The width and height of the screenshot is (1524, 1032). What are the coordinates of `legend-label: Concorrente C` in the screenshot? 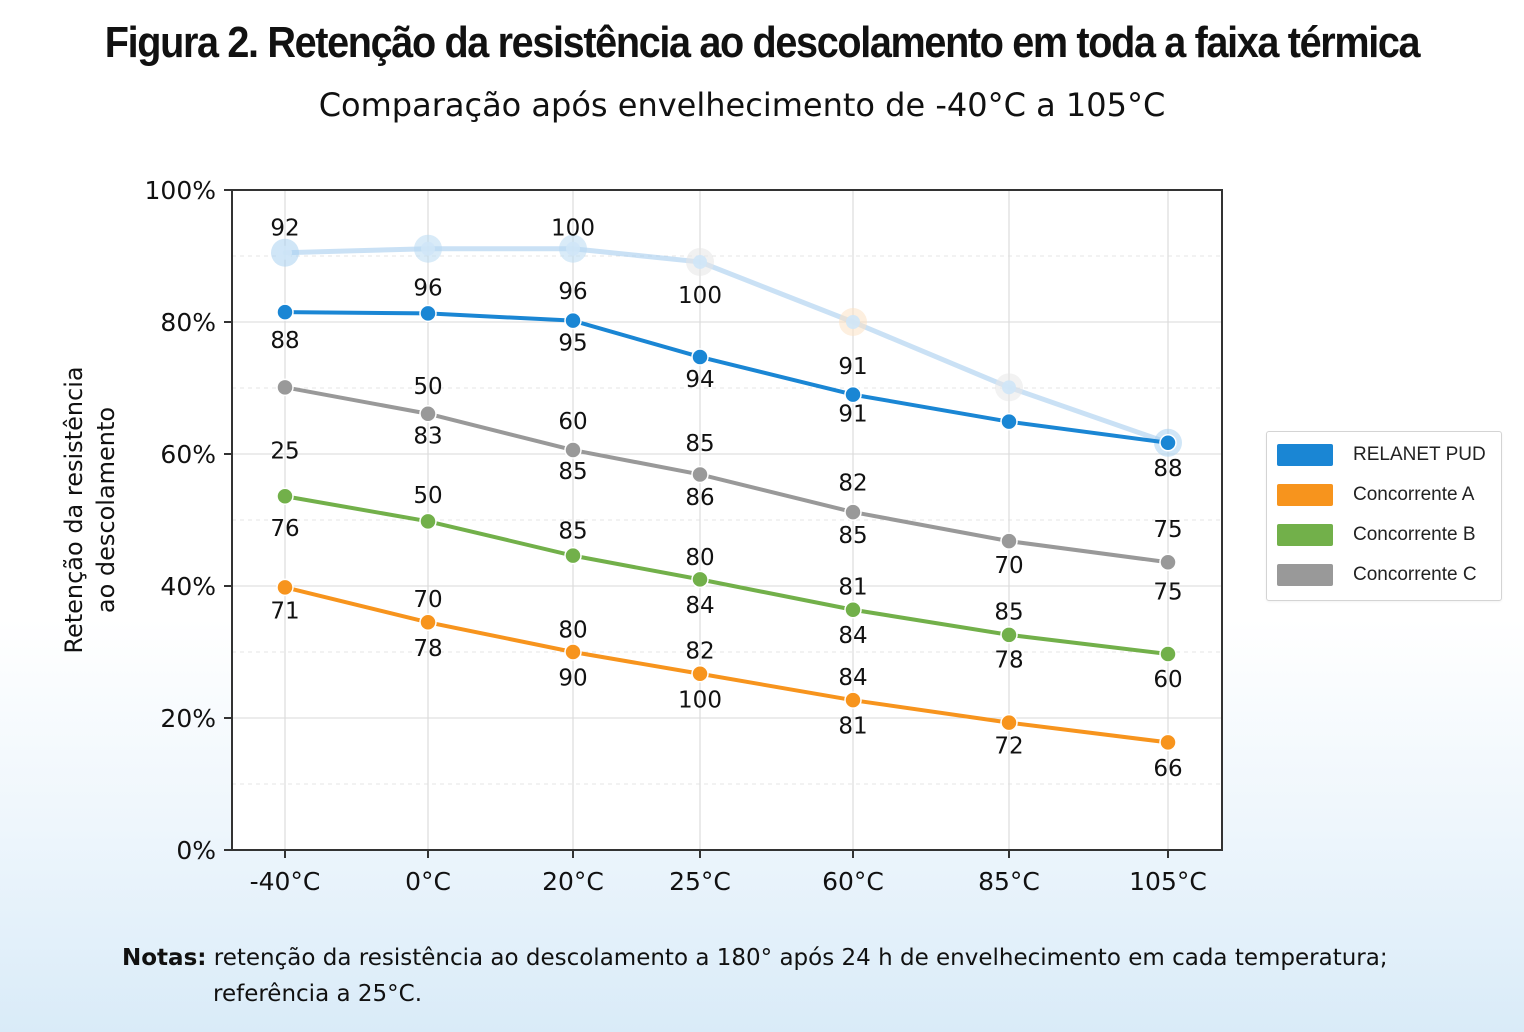 It's located at (1415, 574).